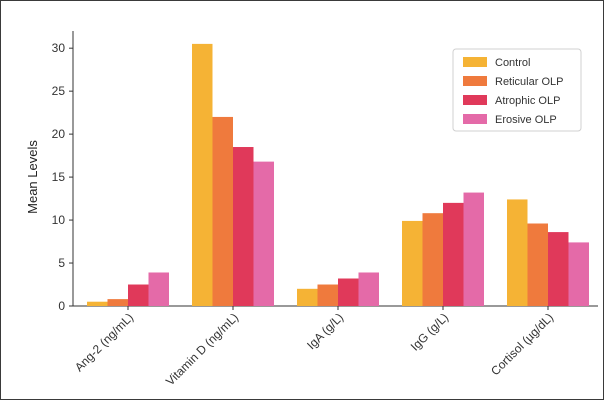 The image size is (604, 401). What do you see at coordinates (429, 331) in the screenshot?
I see `x-tick-label: IgG (g/L)` at bounding box center [429, 331].